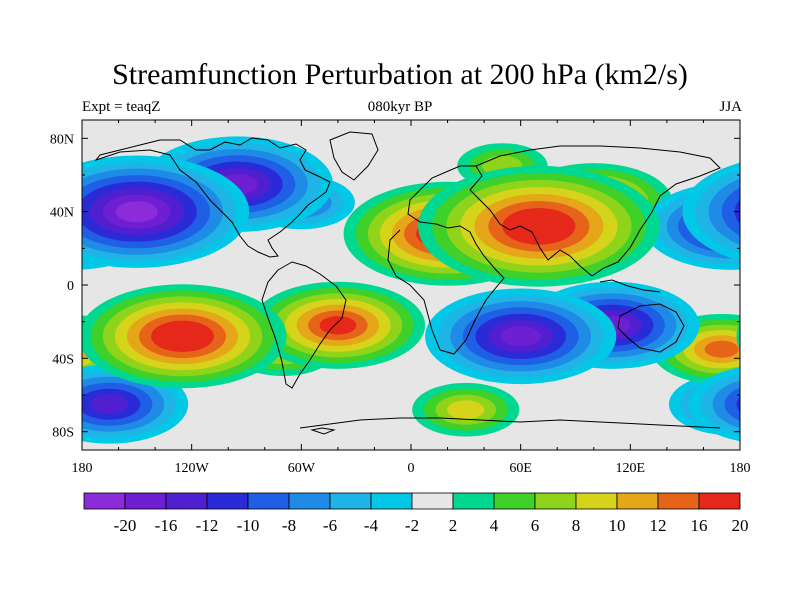 Image resolution: width=800 pixels, height=600 pixels. Describe the element at coordinates (730, 107) in the screenshot. I see `season-label: JJA` at that location.